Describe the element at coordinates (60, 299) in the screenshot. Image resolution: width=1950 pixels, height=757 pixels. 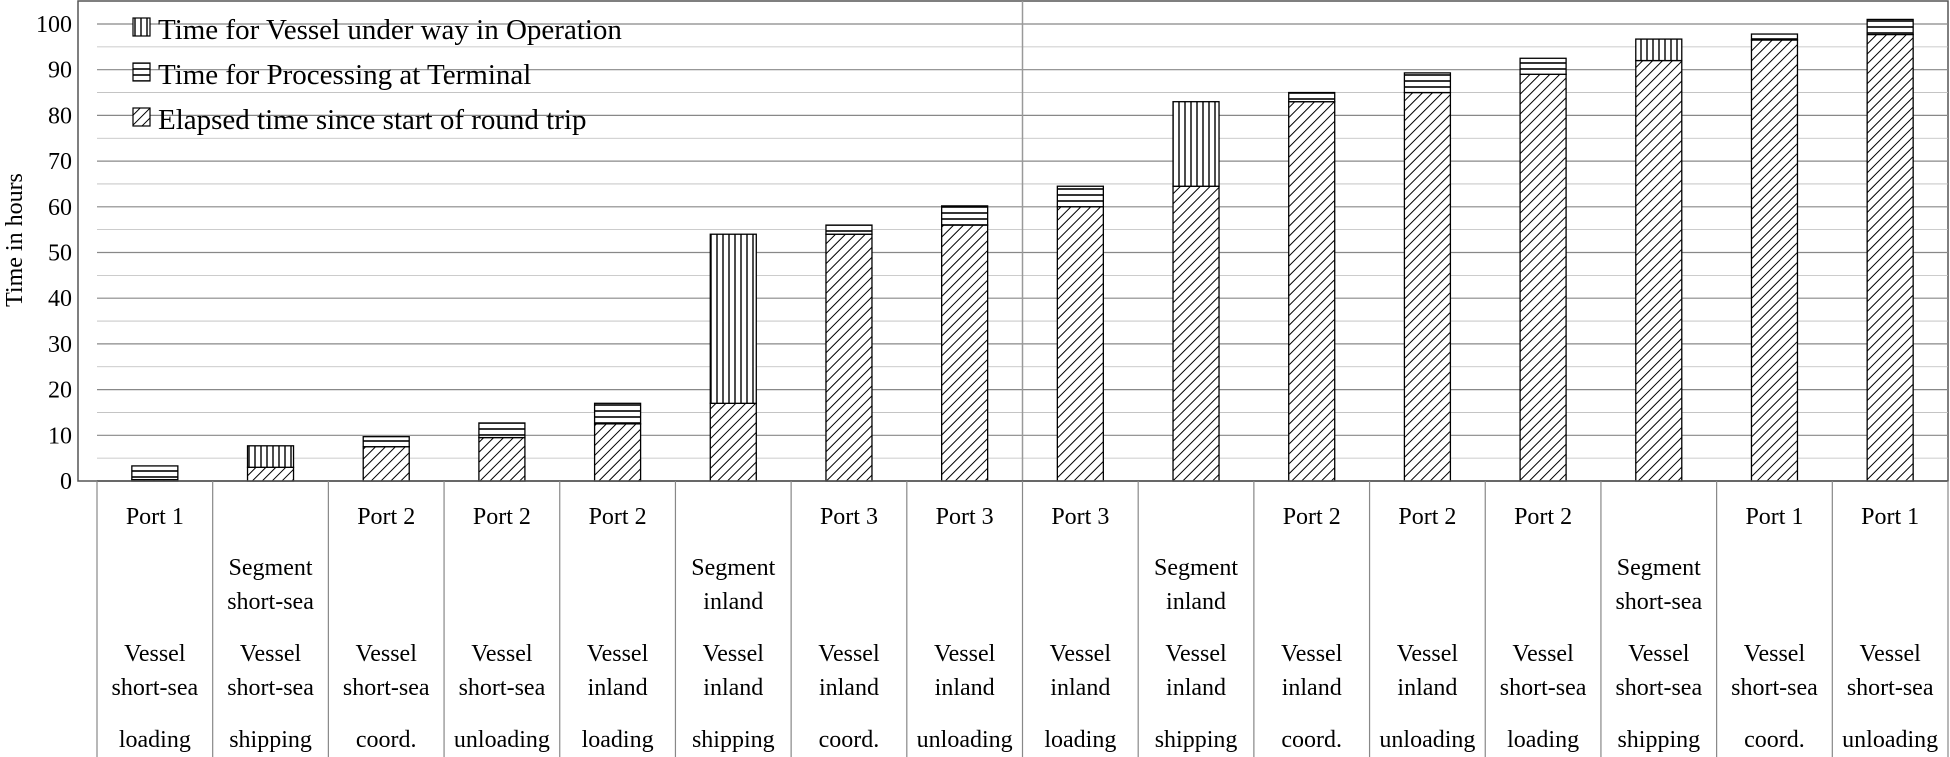
I see `y-tick-label: 40` at that location.